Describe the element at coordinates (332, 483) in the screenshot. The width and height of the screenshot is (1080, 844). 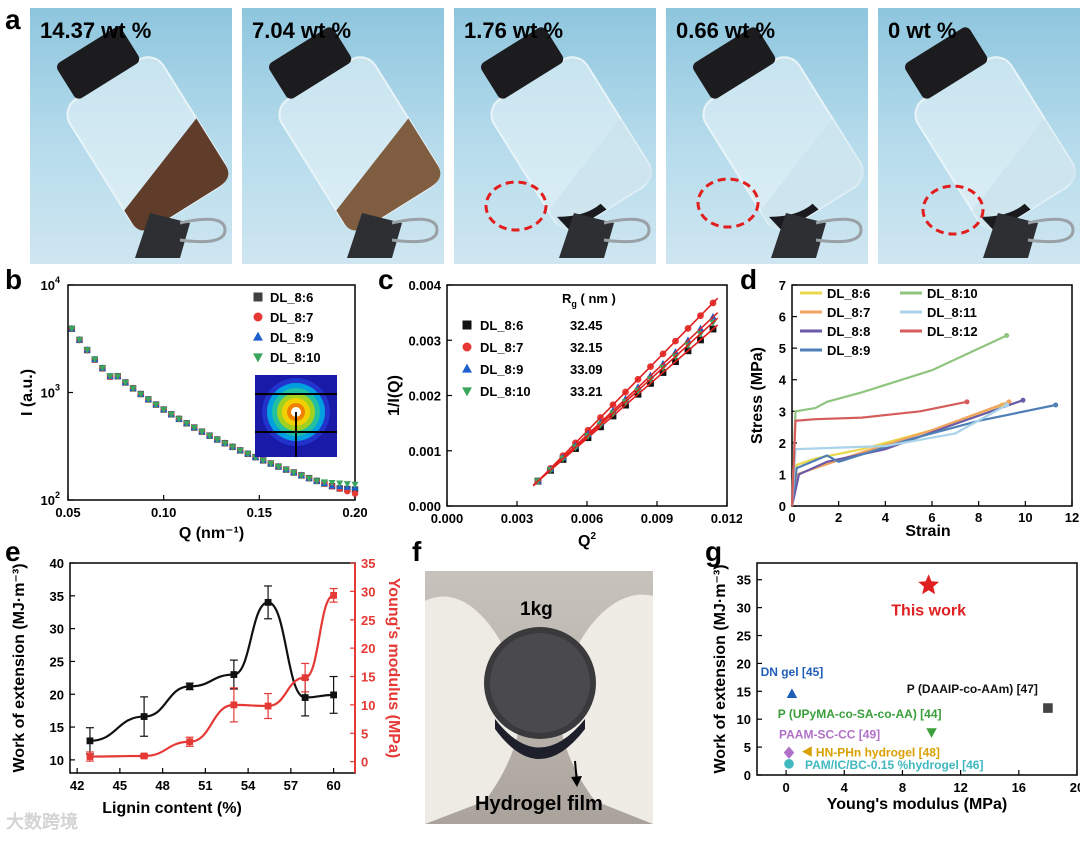
I see `point-b-DL_8:10-34` at that location.